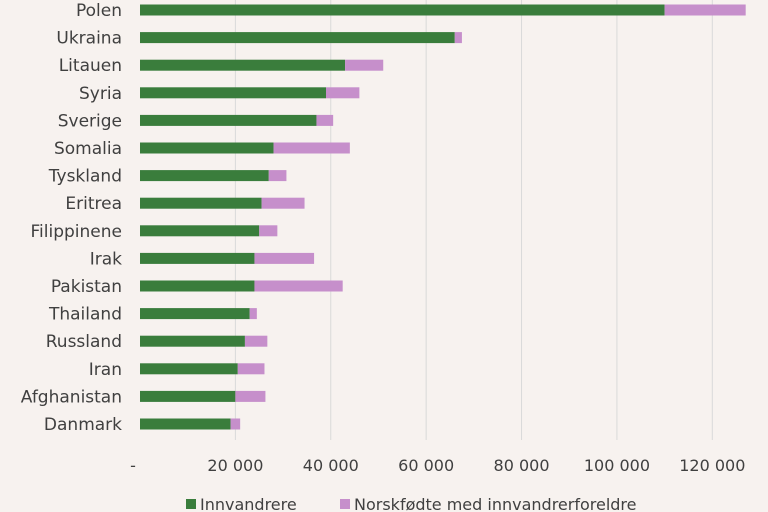 The width and height of the screenshot is (768, 512). What do you see at coordinates (84, 342) in the screenshot?
I see `category-label: Russland` at bounding box center [84, 342].